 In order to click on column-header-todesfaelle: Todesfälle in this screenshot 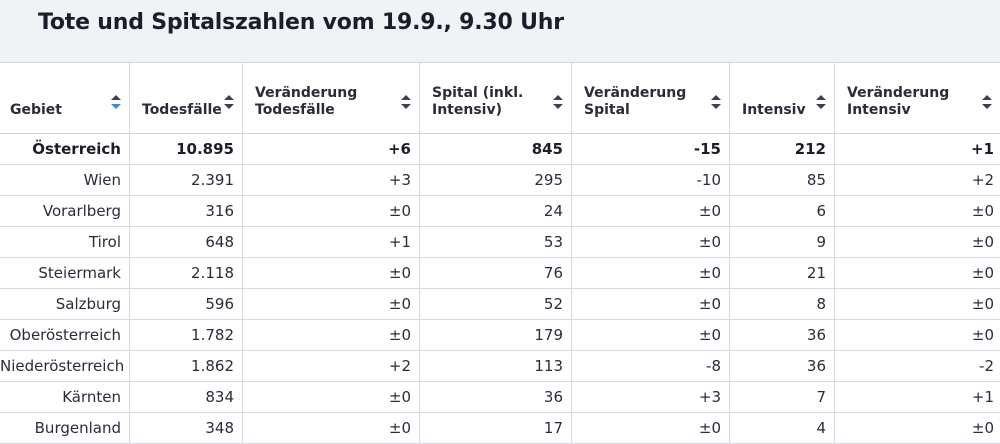, I will do `click(186, 98)`.